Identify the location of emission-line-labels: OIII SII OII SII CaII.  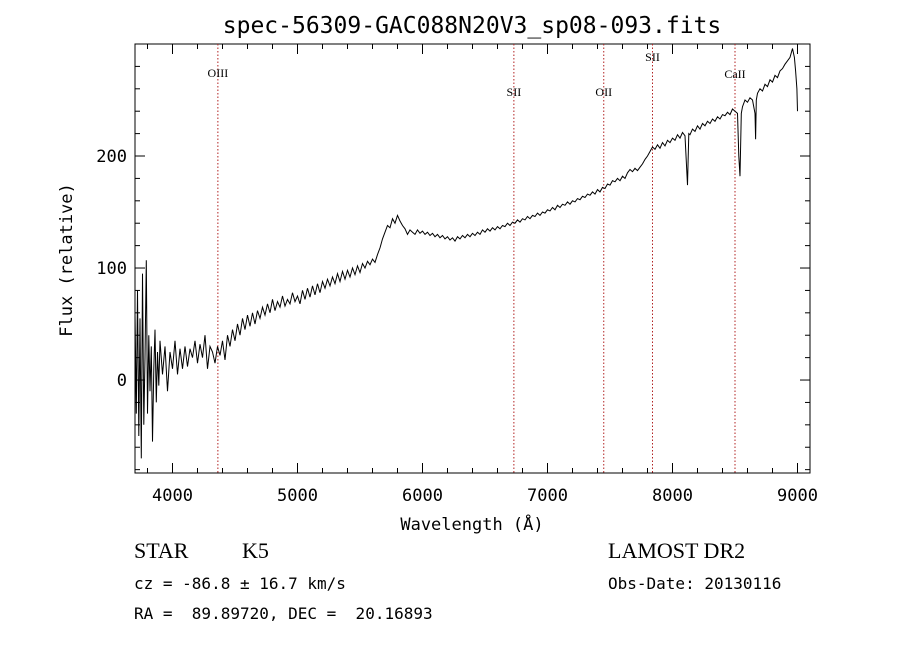
(477, 74).